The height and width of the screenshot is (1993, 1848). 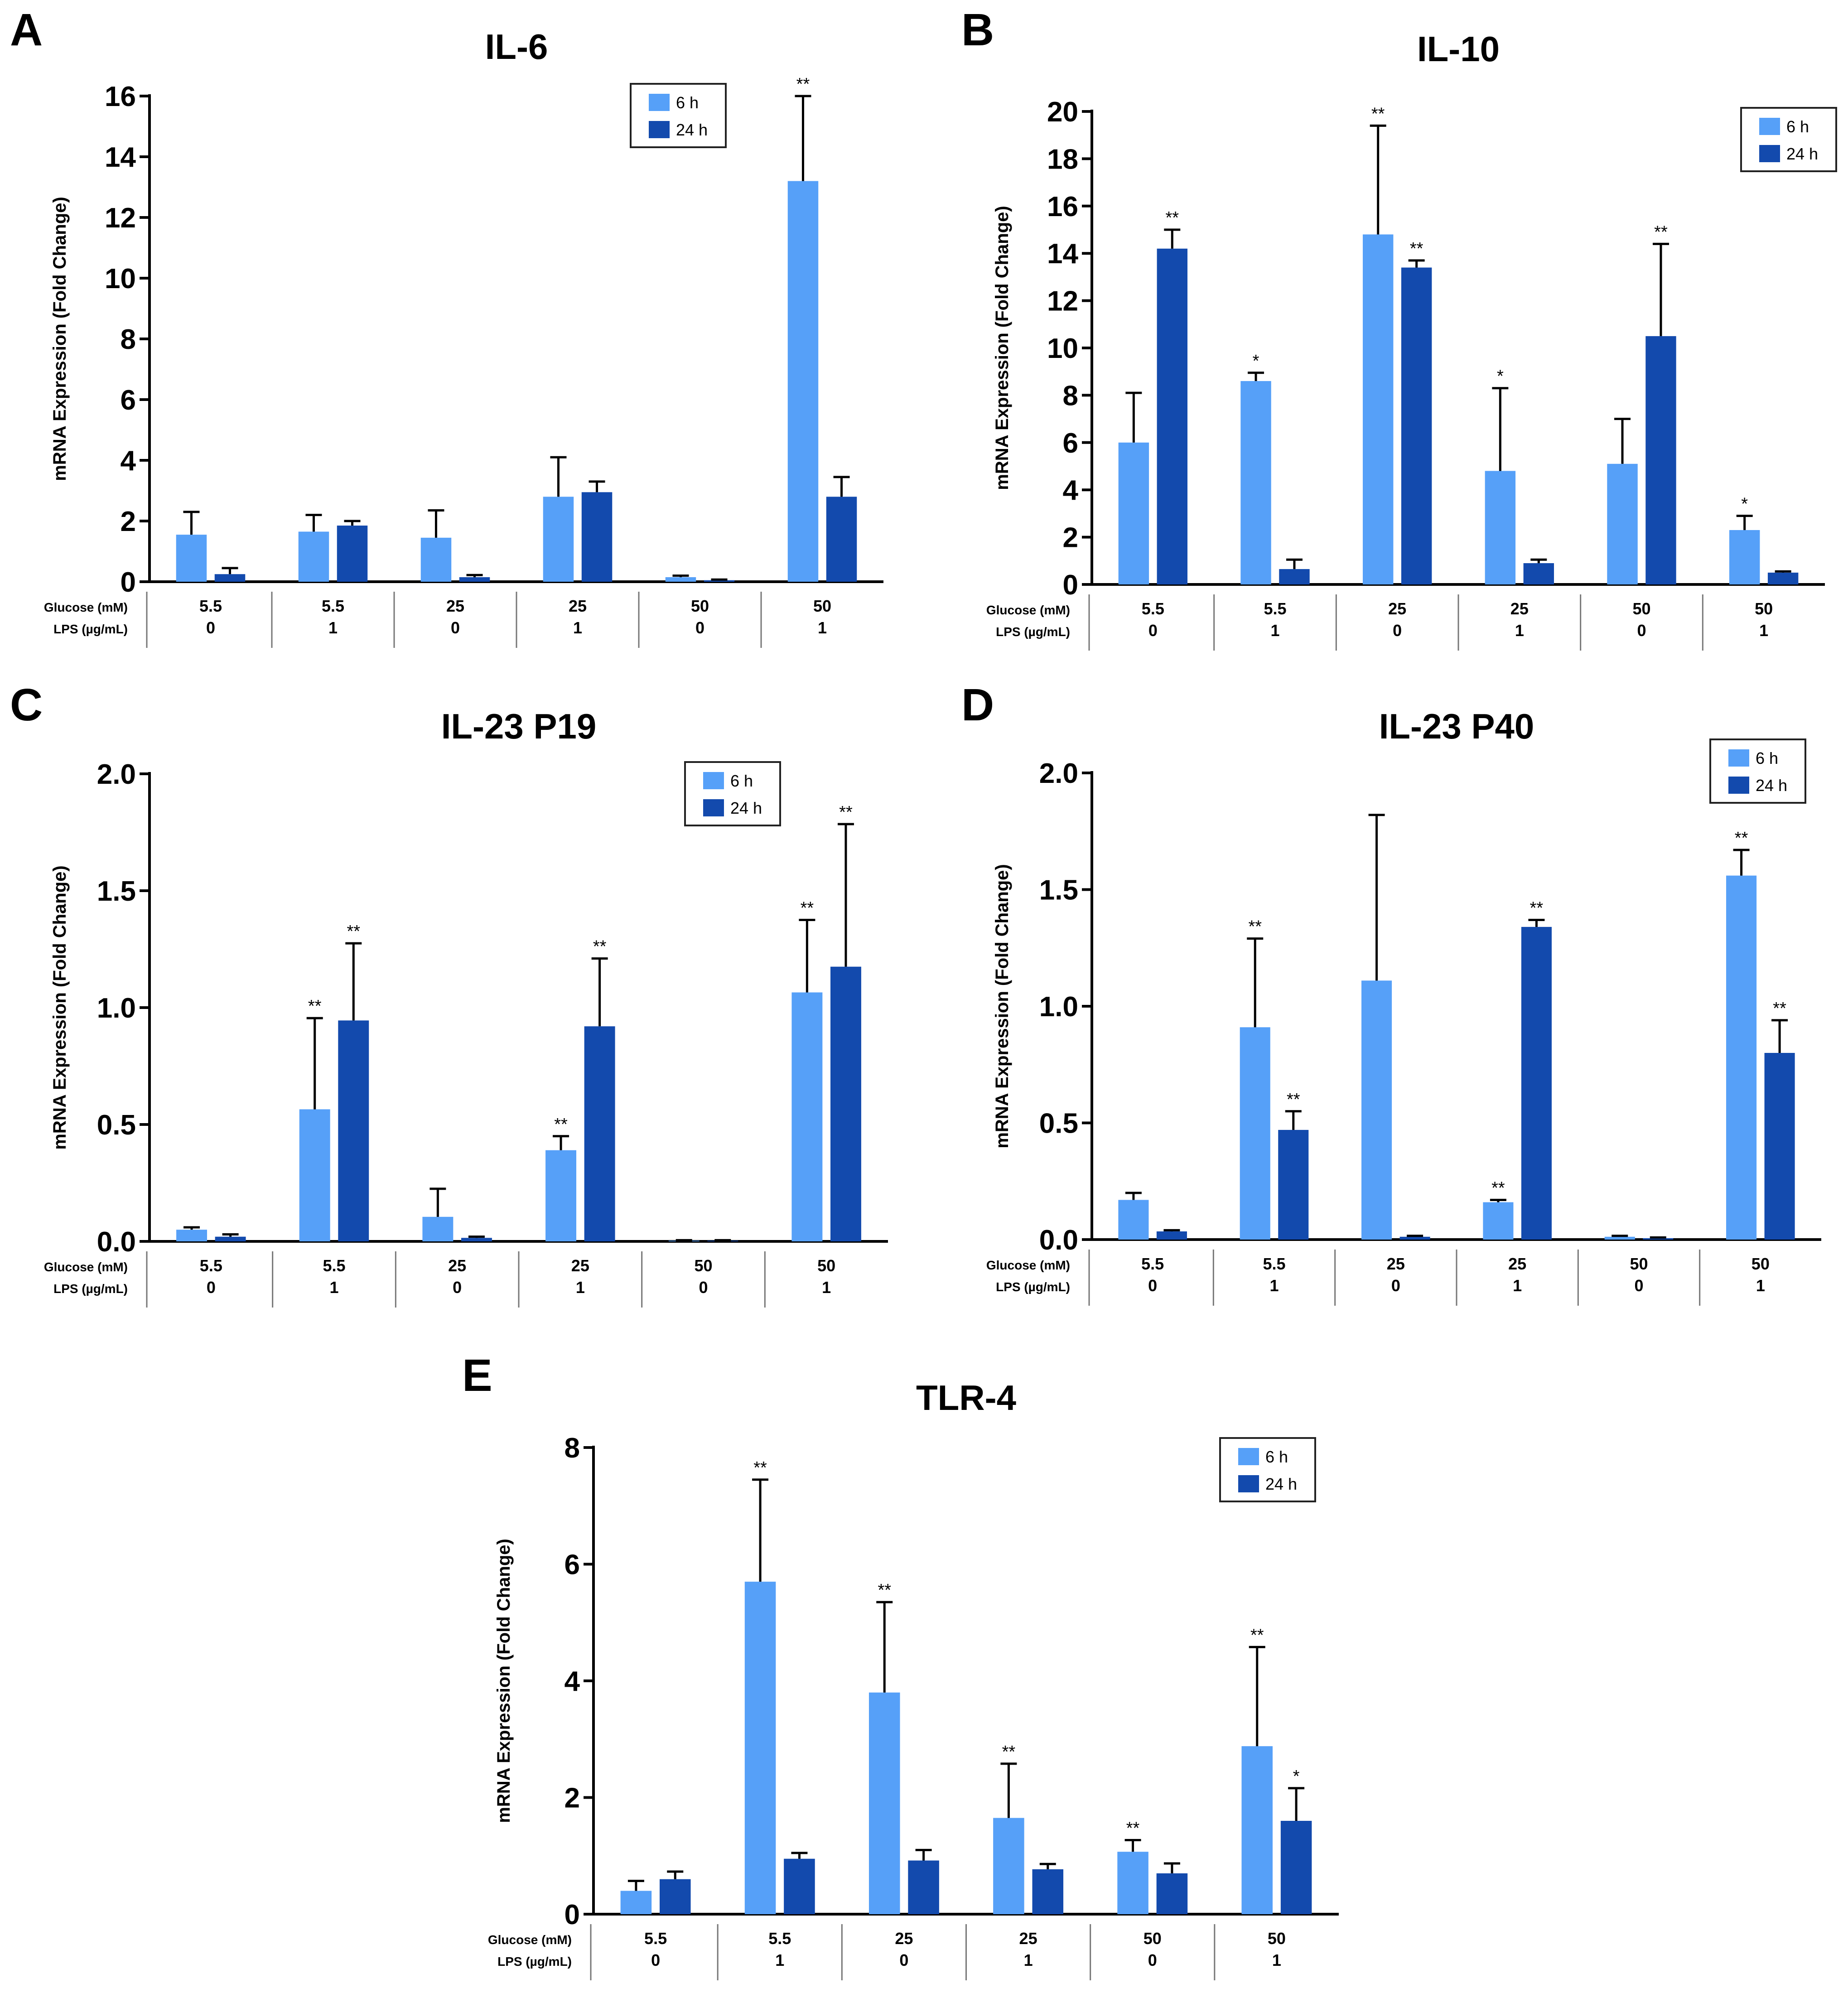 What do you see at coordinates (1152, 1285) in the screenshot?
I see `panel-d-lps-value: 0` at bounding box center [1152, 1285].